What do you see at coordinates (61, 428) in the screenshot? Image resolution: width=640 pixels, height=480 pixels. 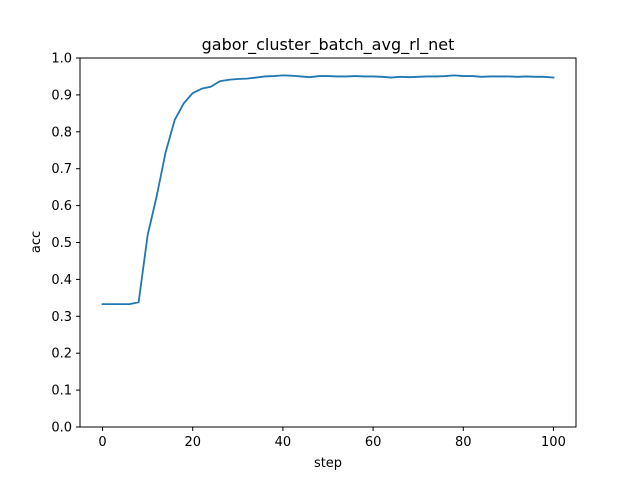 I see `y-tick-label: 0.0` at bounding box center [61, 428].